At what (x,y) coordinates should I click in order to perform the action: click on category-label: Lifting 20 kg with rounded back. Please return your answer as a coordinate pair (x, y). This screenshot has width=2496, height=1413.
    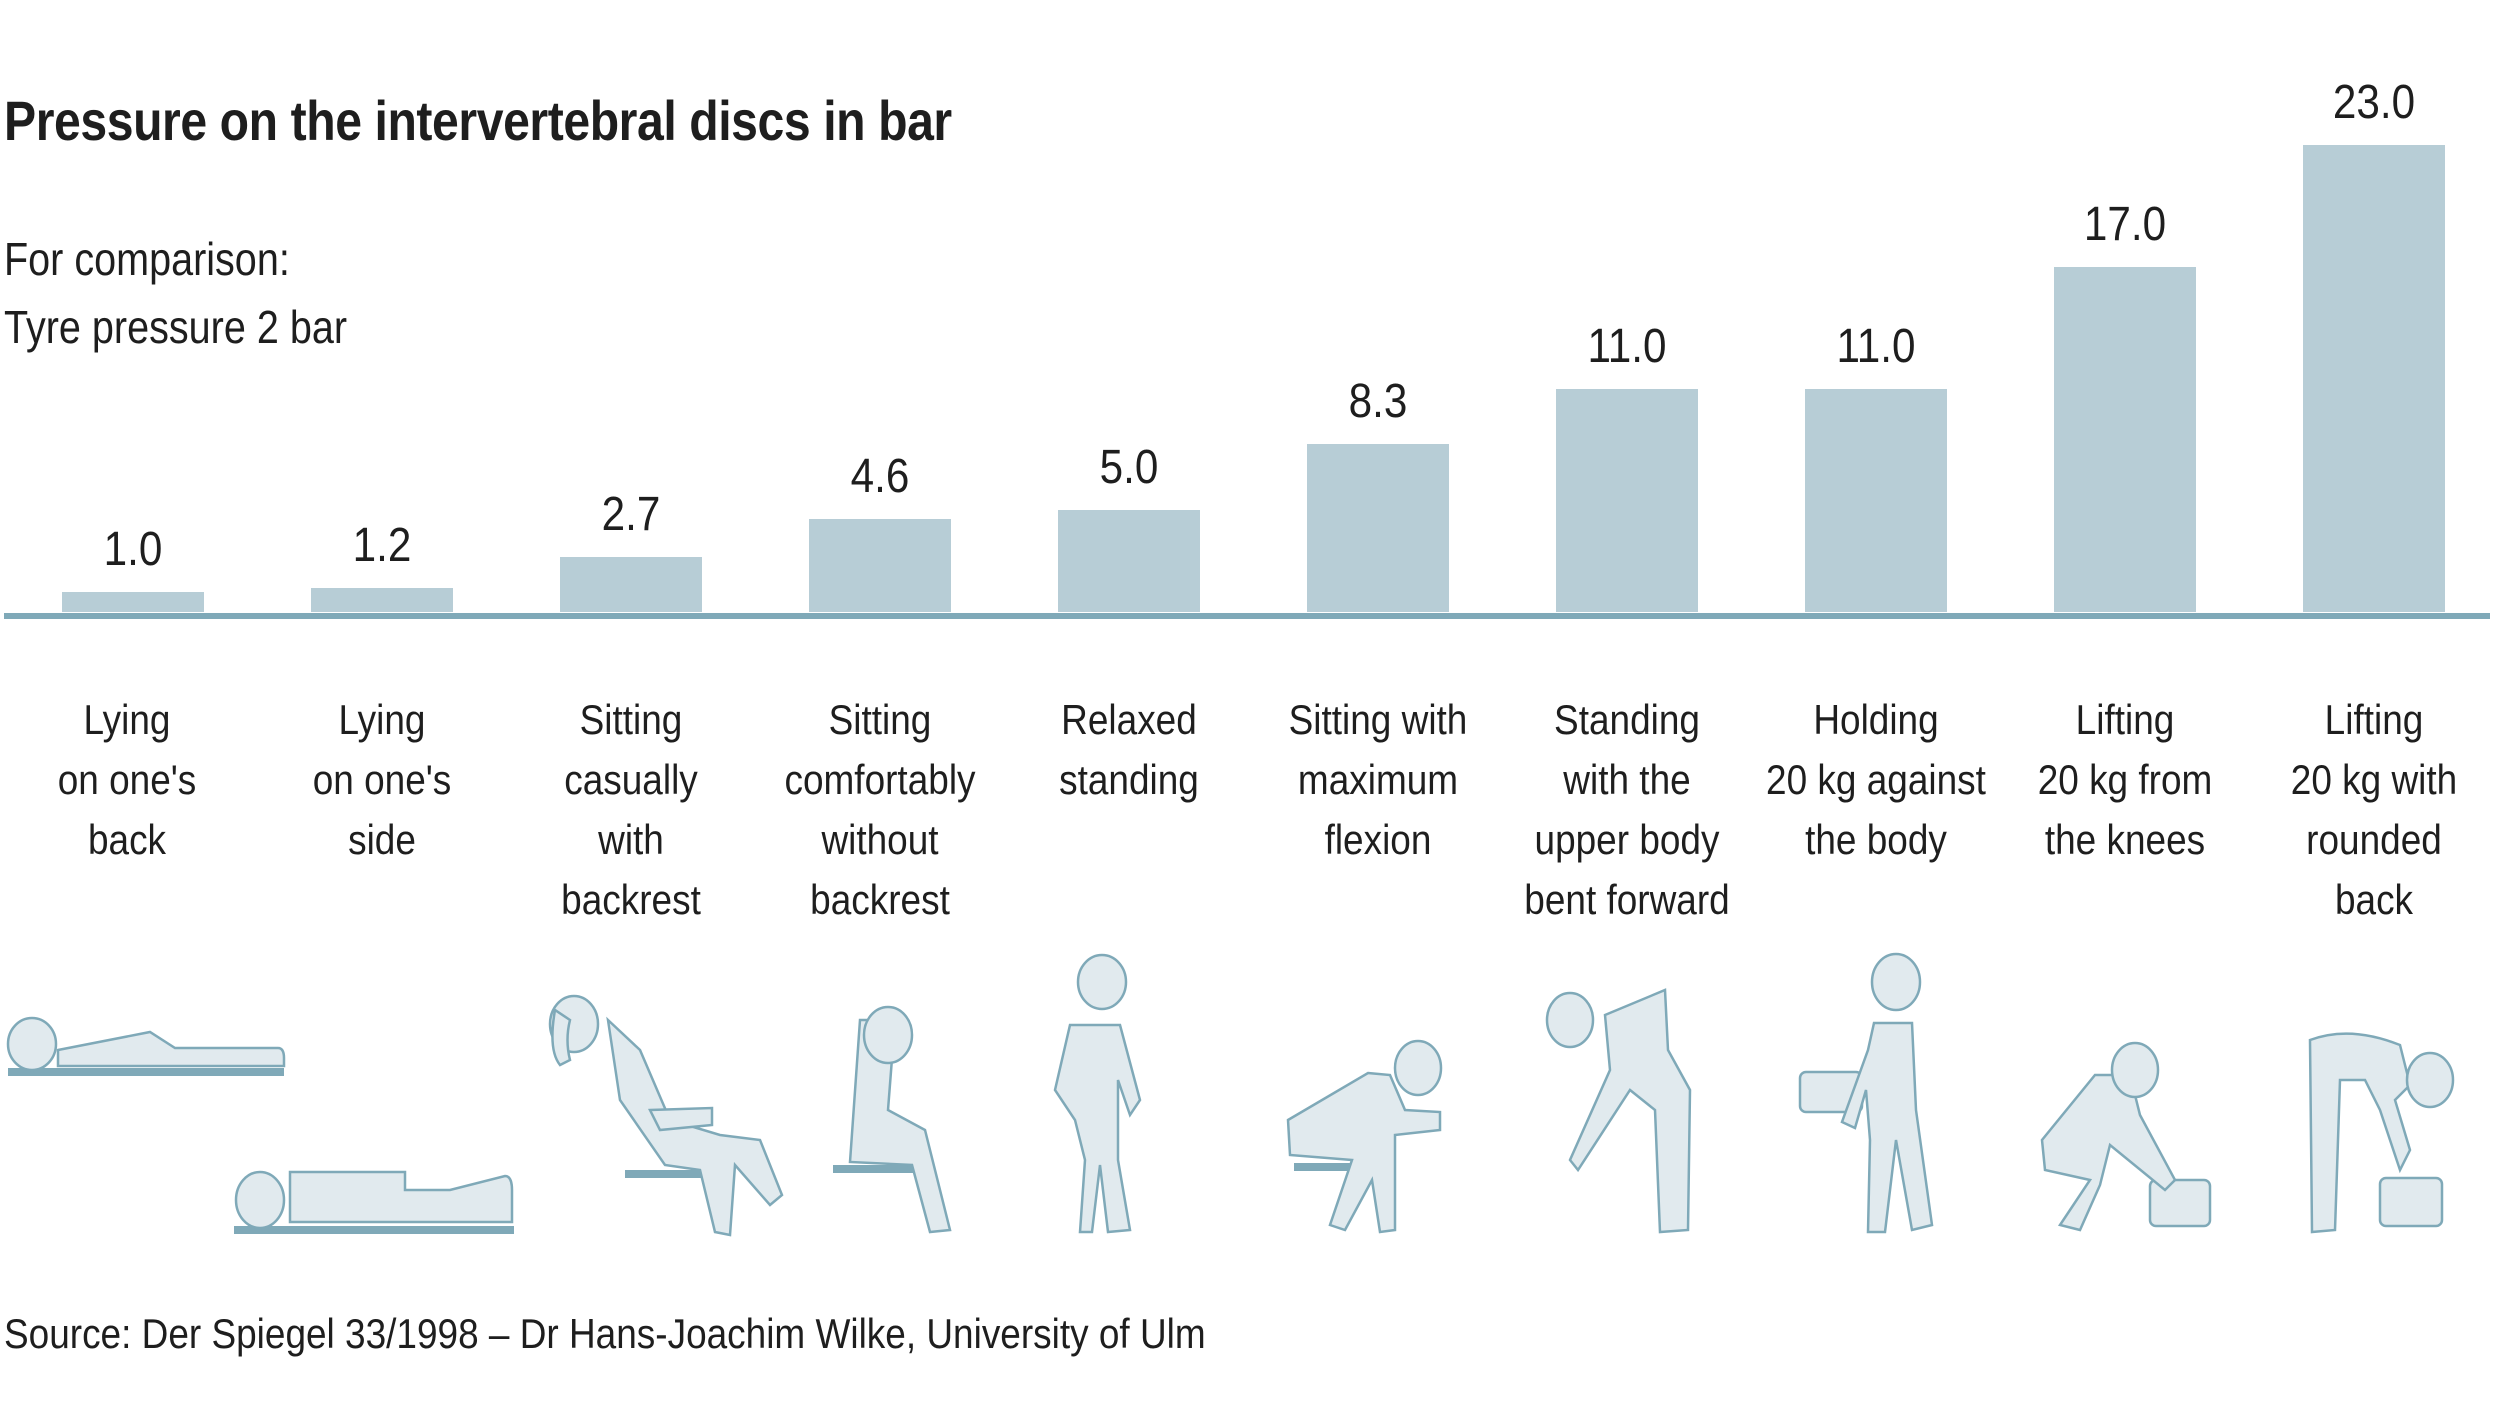
    Looking at the image, I should click on (2374, 809).